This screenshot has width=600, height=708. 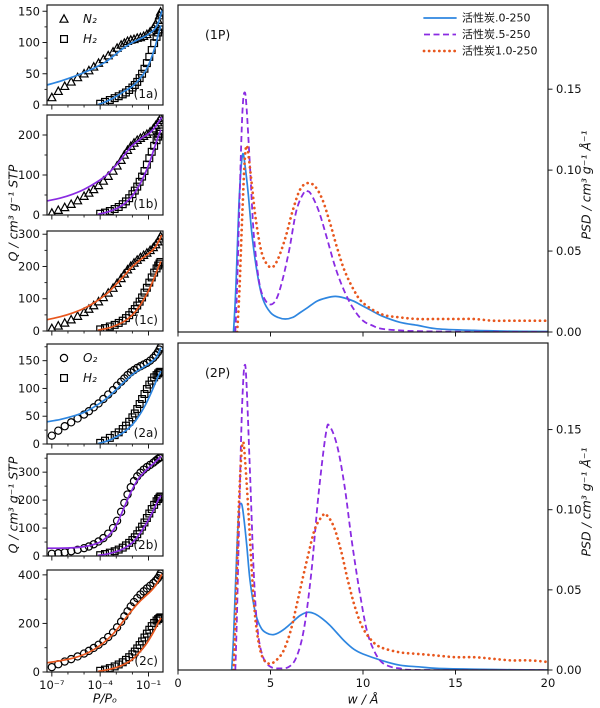 I want to click on legend-label: O₂, so click(x=90, y=358).